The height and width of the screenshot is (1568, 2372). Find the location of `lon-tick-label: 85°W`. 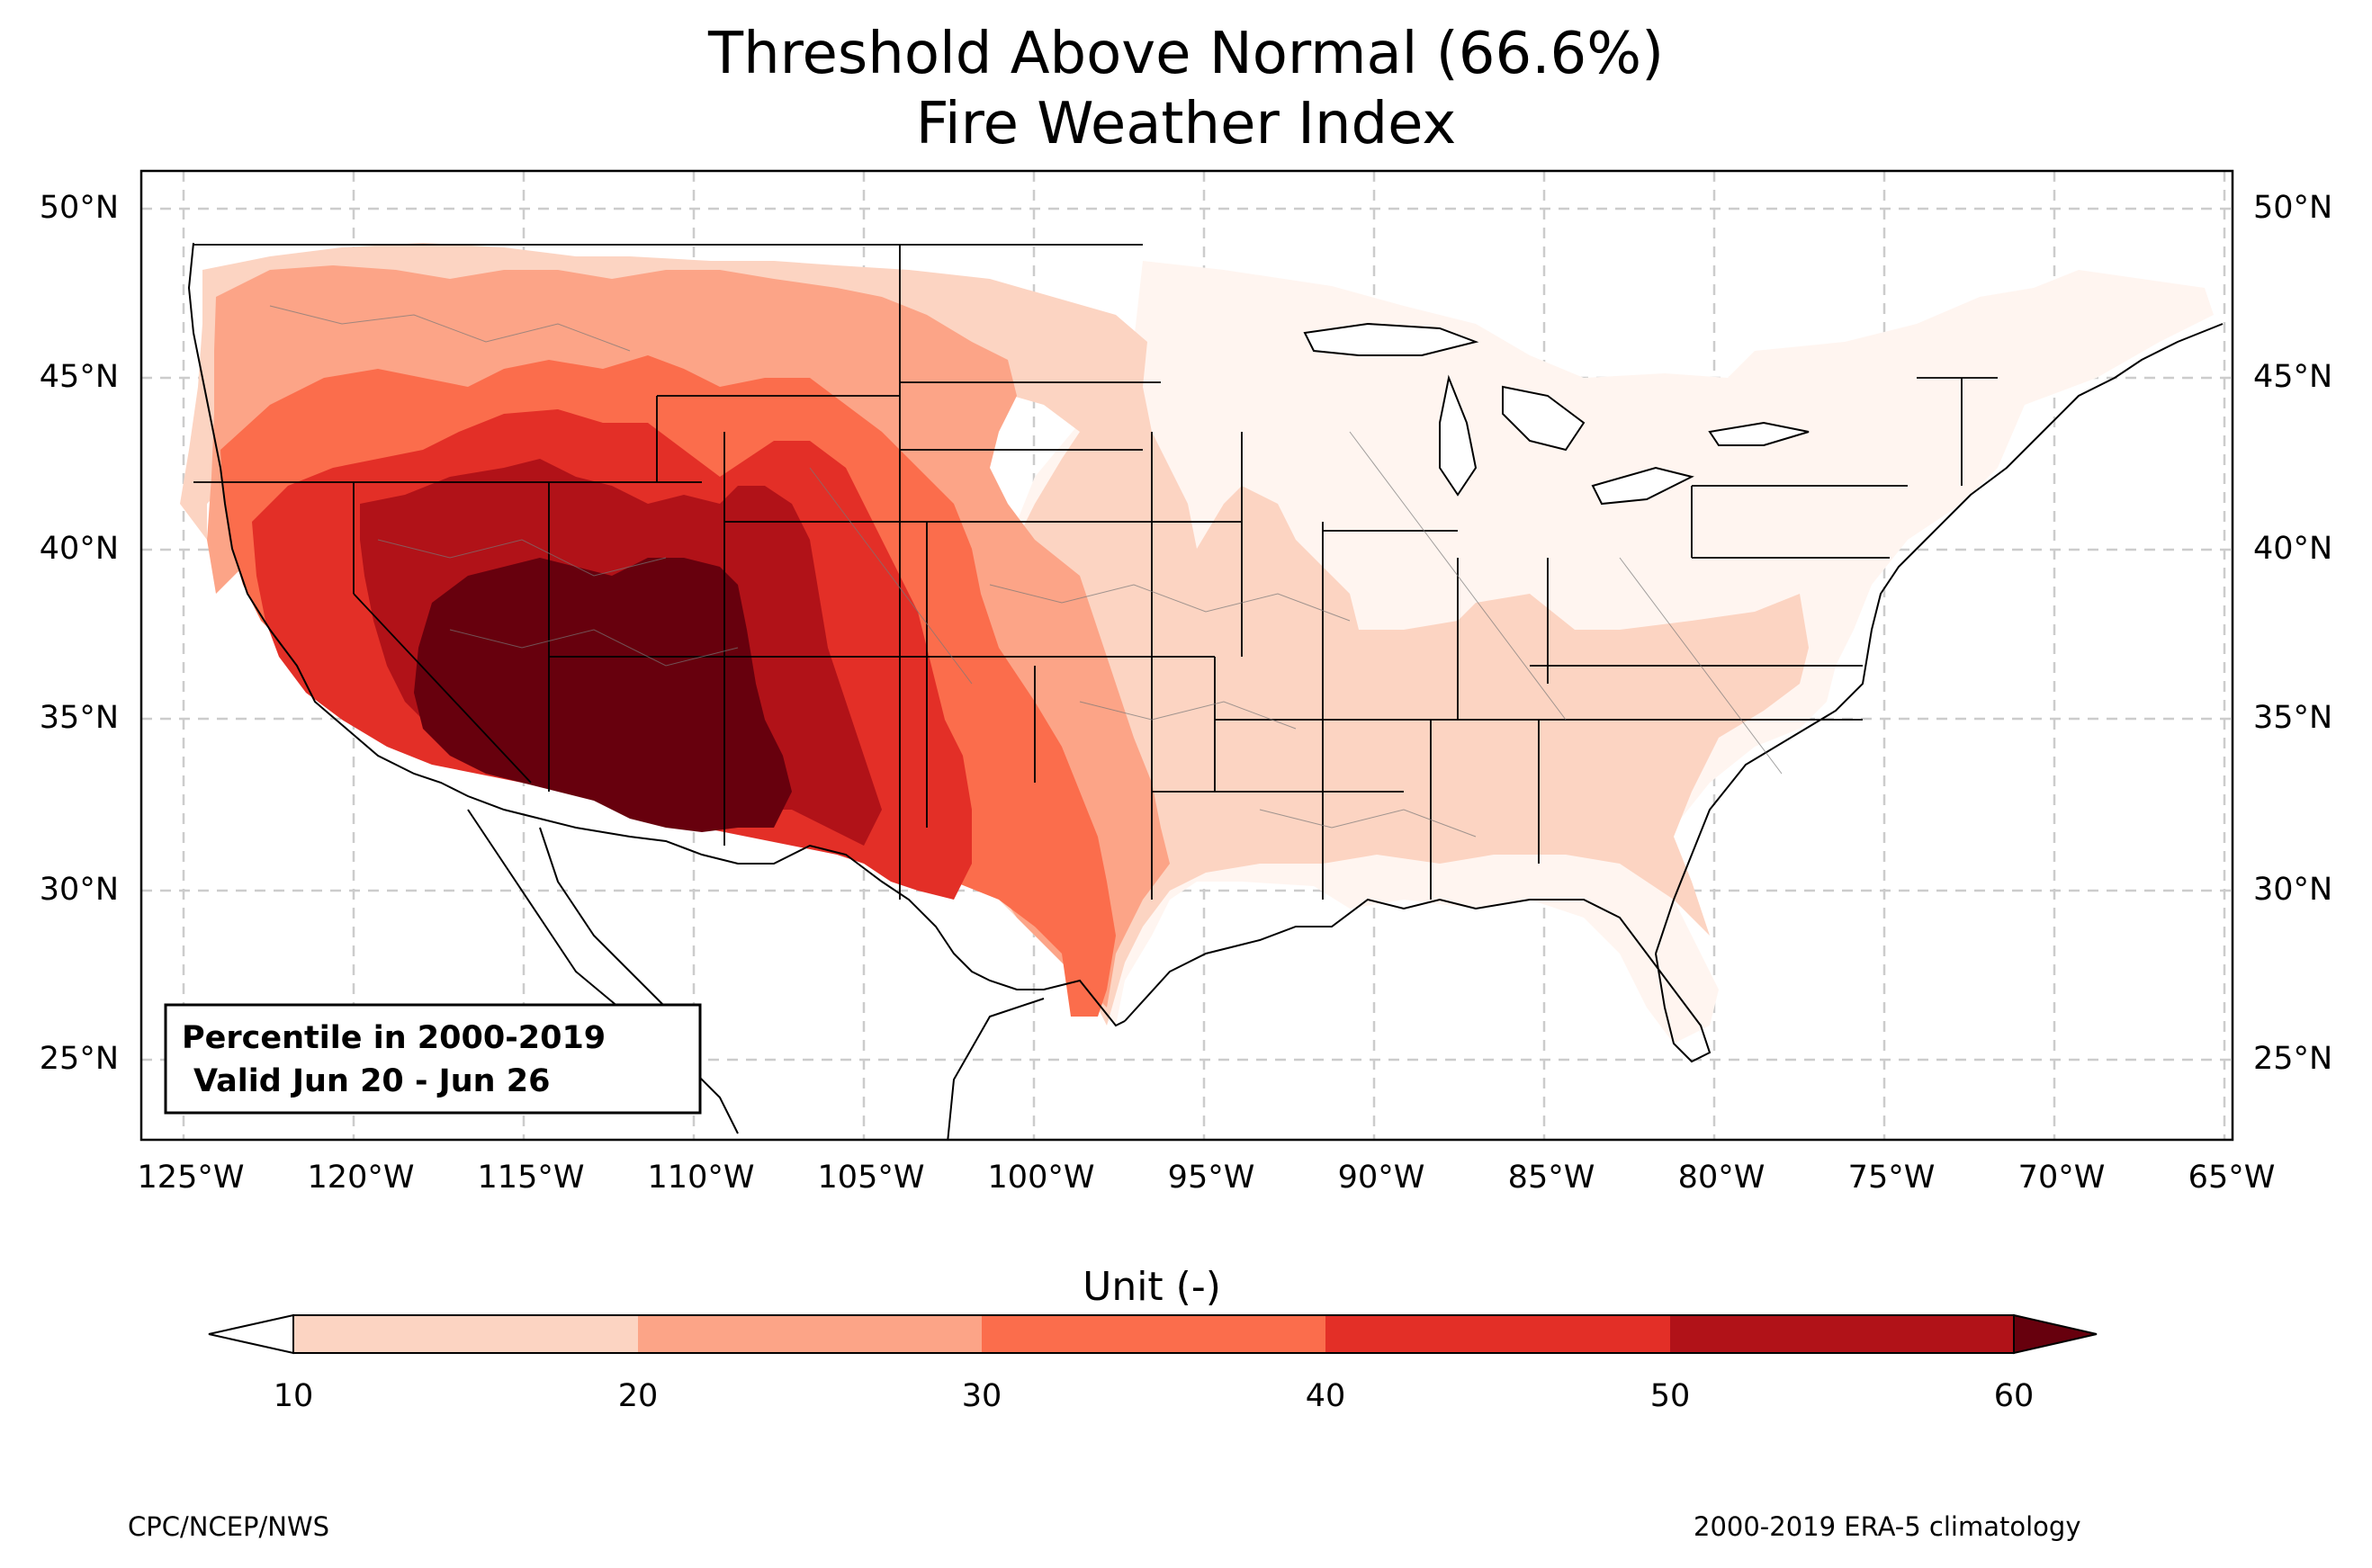

lon-tick-label: 85°W is located at coordinates (1551, 1178).